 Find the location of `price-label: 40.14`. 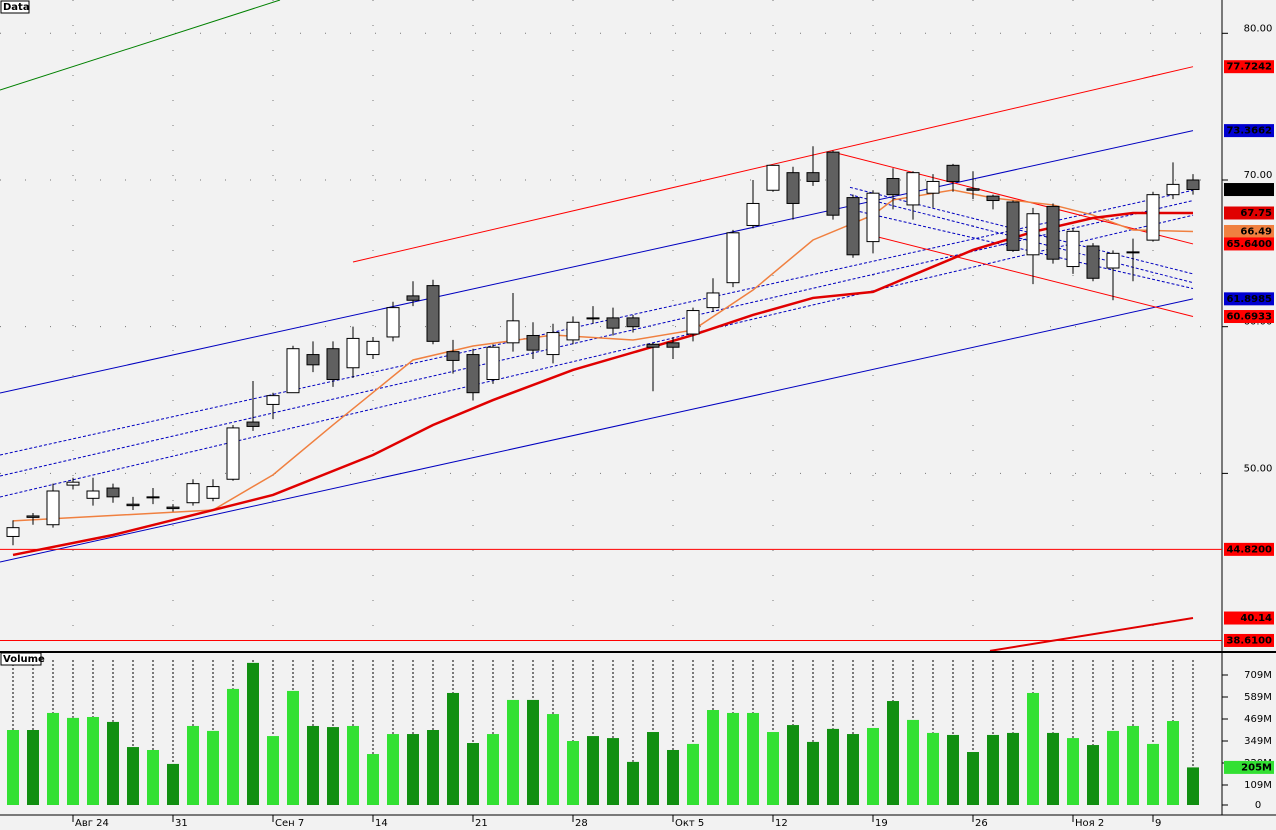

price-label: 40.14 is located at coordinates (1256, 618).